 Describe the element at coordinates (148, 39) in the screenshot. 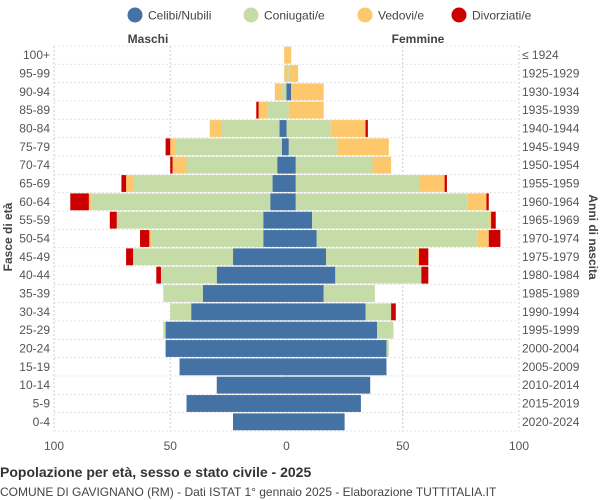

I see `males-label: Maschi` at that location.